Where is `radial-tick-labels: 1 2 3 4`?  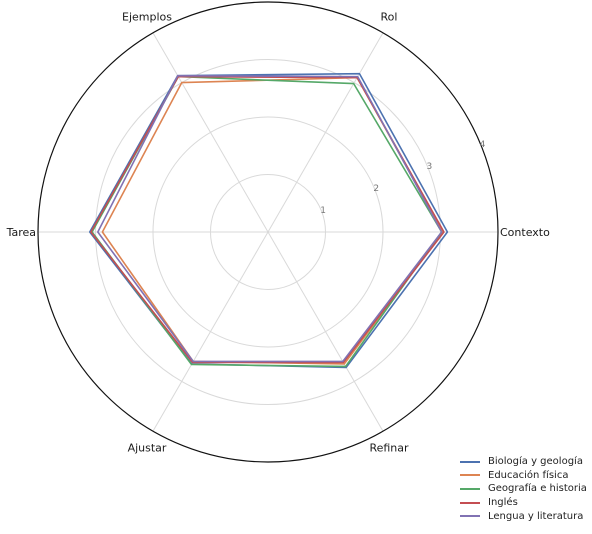 radial-tick-labels: 1 2 3 4 is located at coordinates (402, 178).